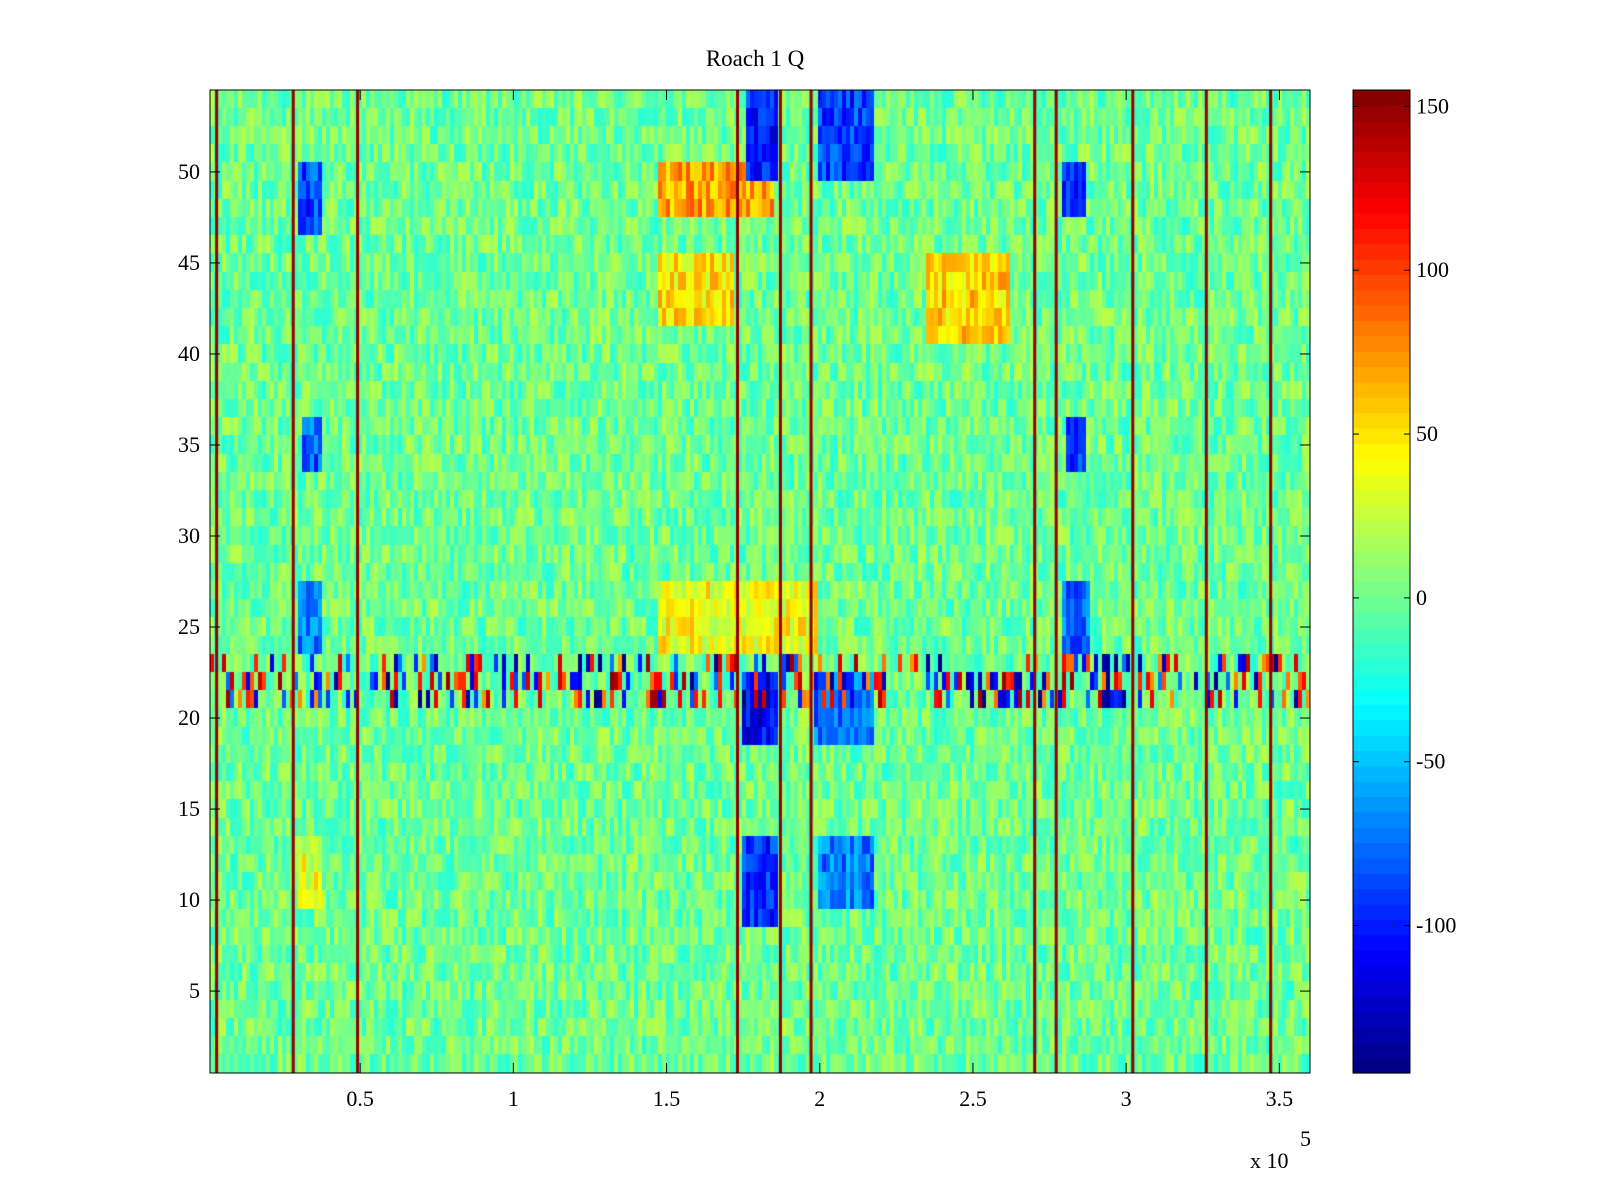 The image size is (1600, 1200). What do you see at coordinates (189, 535) in the screenshot?
I see `y-tick-label: 30` at bounding box center [189, 535].